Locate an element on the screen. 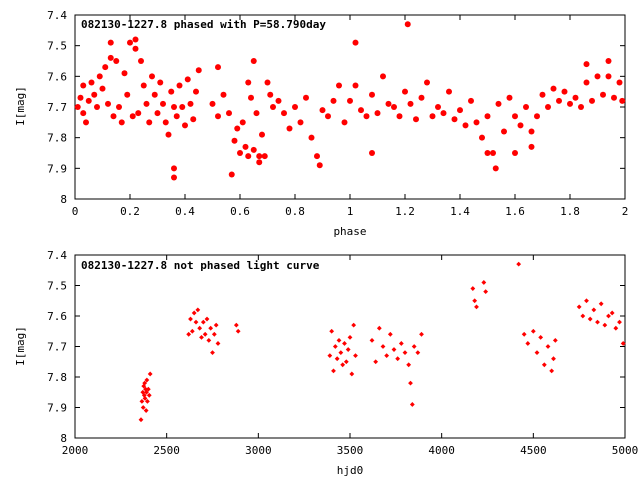  unphased-x-tick-label: 2000 is located at coordinates (75, 450).